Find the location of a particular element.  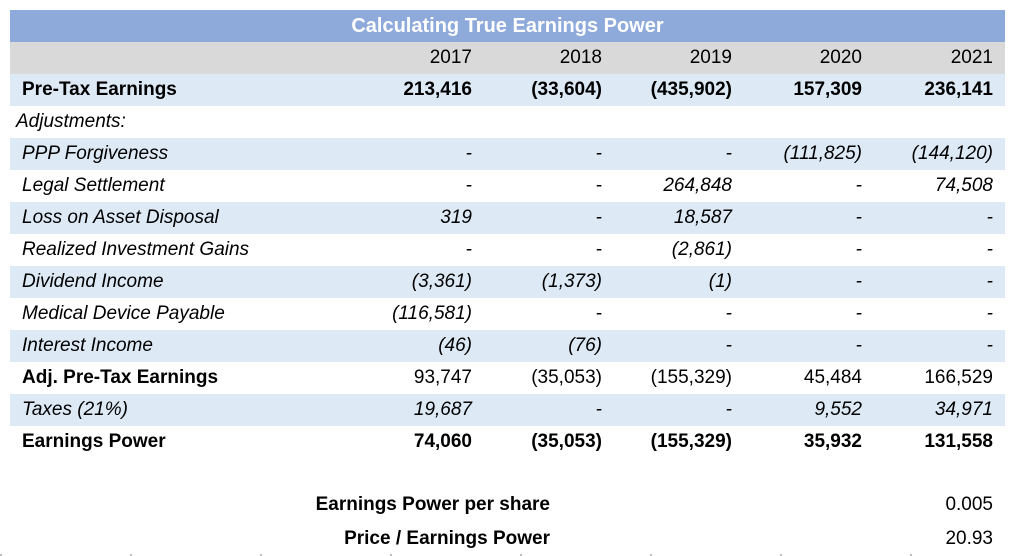

row-label: Earnings Power is located at coordinates (94, 441).